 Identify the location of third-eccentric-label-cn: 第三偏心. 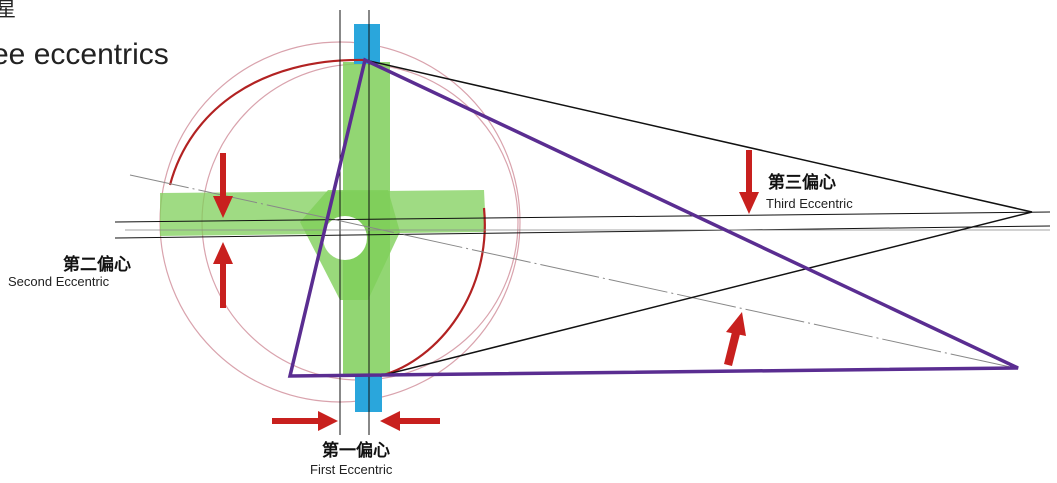
(802, 182).